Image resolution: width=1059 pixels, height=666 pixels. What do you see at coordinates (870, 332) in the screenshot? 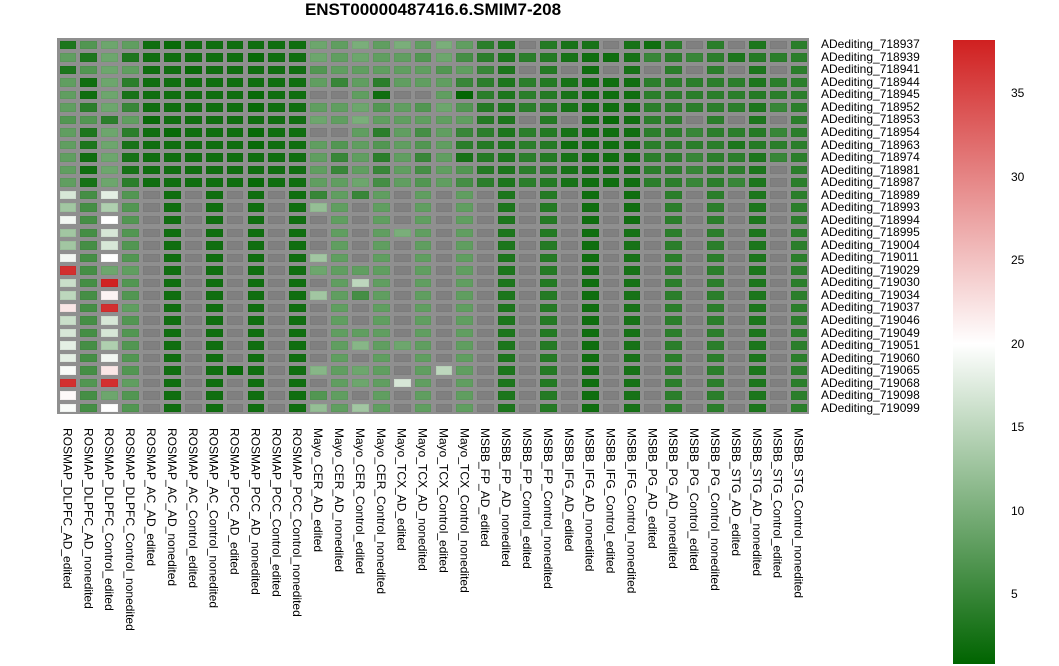
I see `row-label: ADediting_719049` at bounding box center [870, 332].